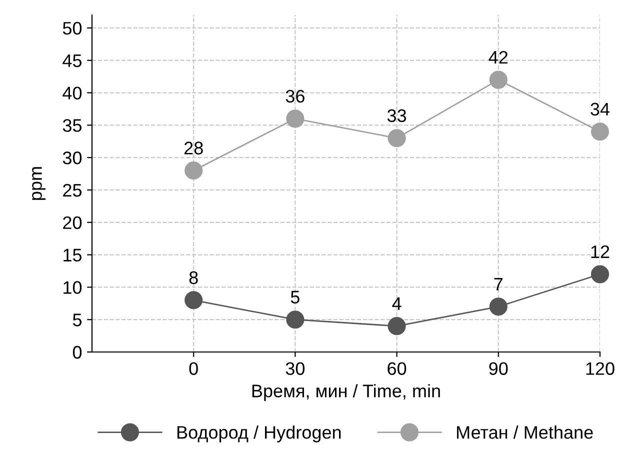  I want to click on data-label: 4, so click(397, 303).